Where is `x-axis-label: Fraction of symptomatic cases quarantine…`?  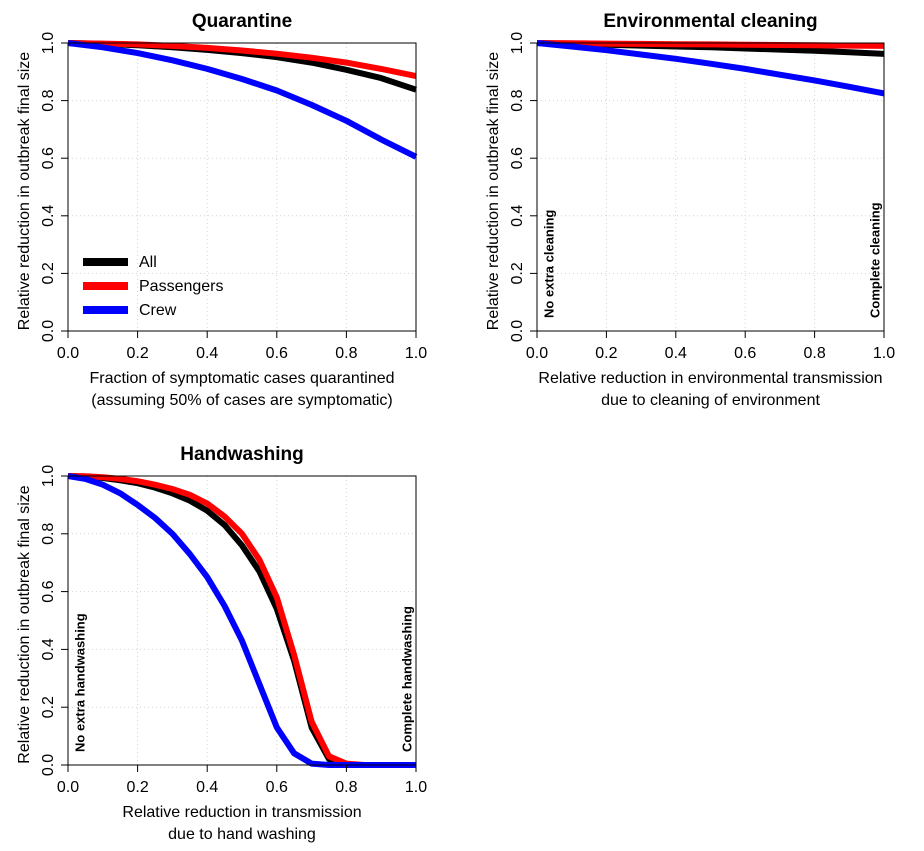
x-axis-label: Fraction of symptomatic cases quarantine… is located at coordinates (241, 378).